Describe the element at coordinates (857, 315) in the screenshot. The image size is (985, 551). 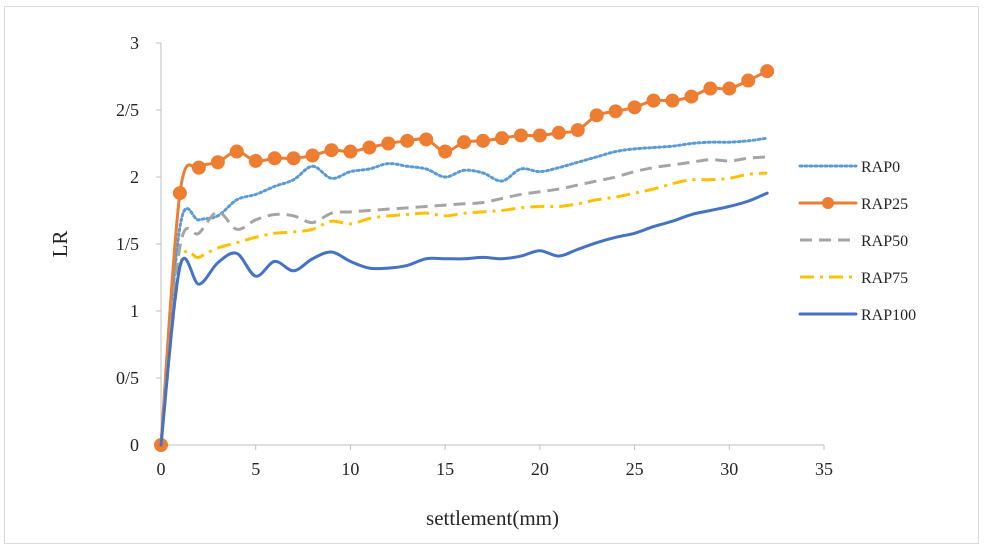
I see `legend-item-rap100: RAP100` at that location.